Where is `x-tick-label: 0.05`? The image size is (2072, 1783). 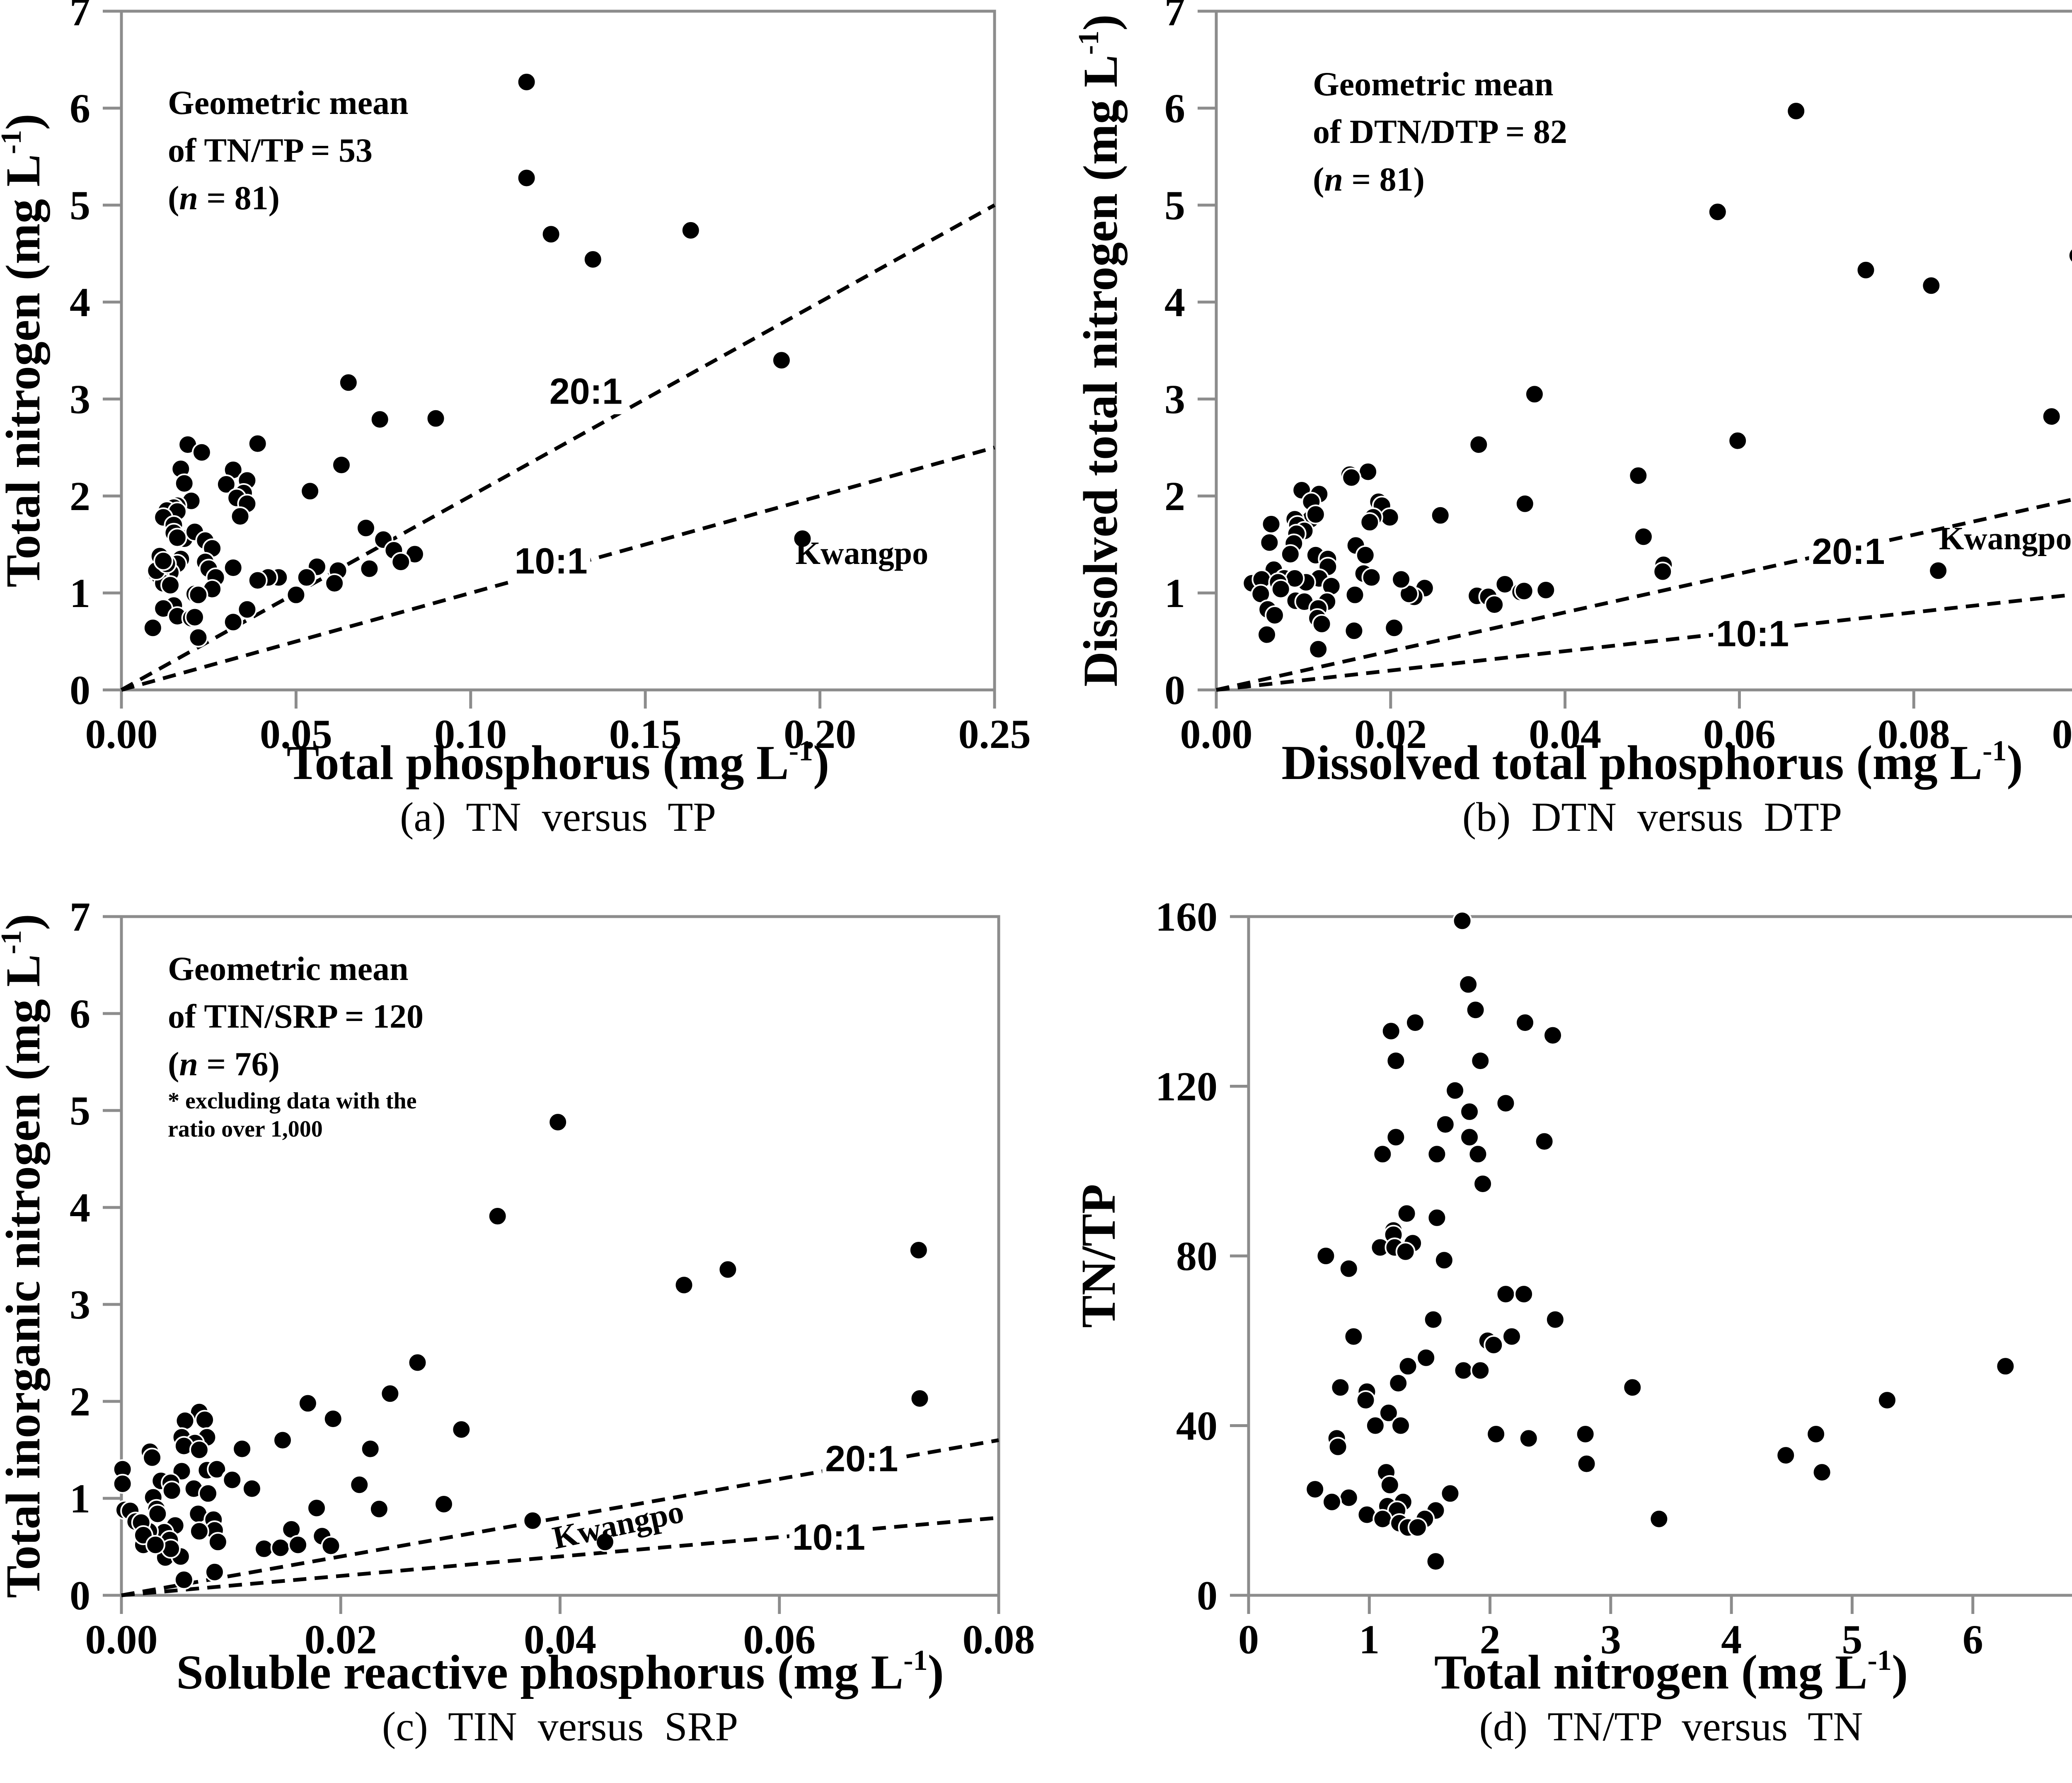 x-tick-label: 0.05 is located at coordinates (296, 734).